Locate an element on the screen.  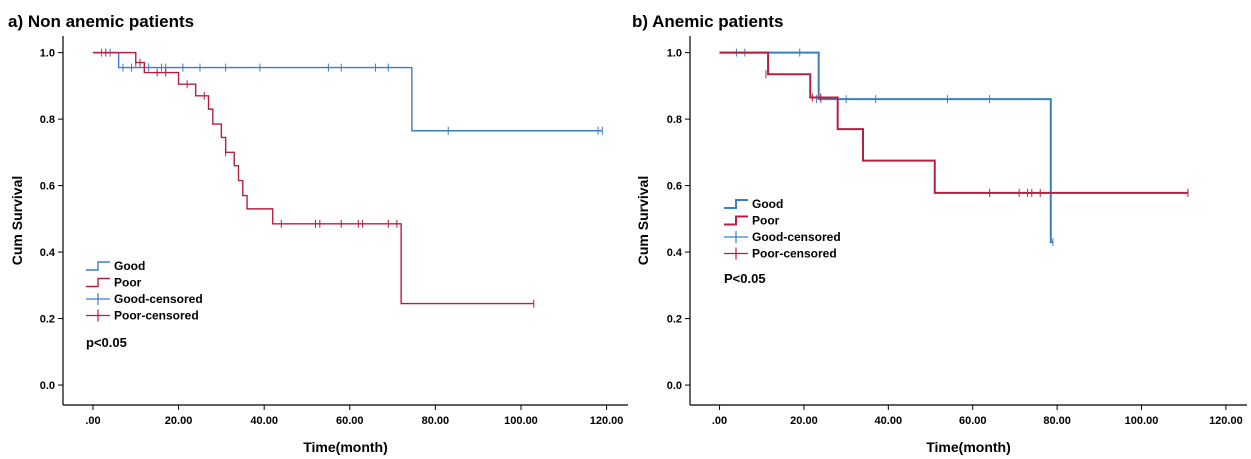
p-value-annotation: p<0.05 is located at coordinates (106, 342).